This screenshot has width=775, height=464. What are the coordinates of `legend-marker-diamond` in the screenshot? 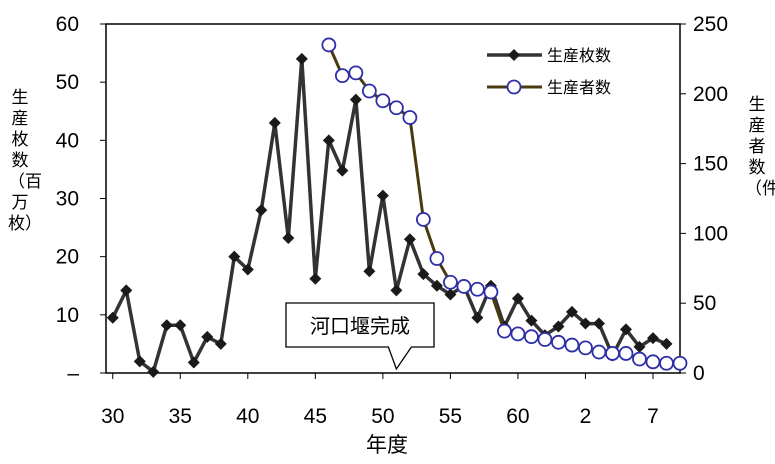 It's located at (514, 55).